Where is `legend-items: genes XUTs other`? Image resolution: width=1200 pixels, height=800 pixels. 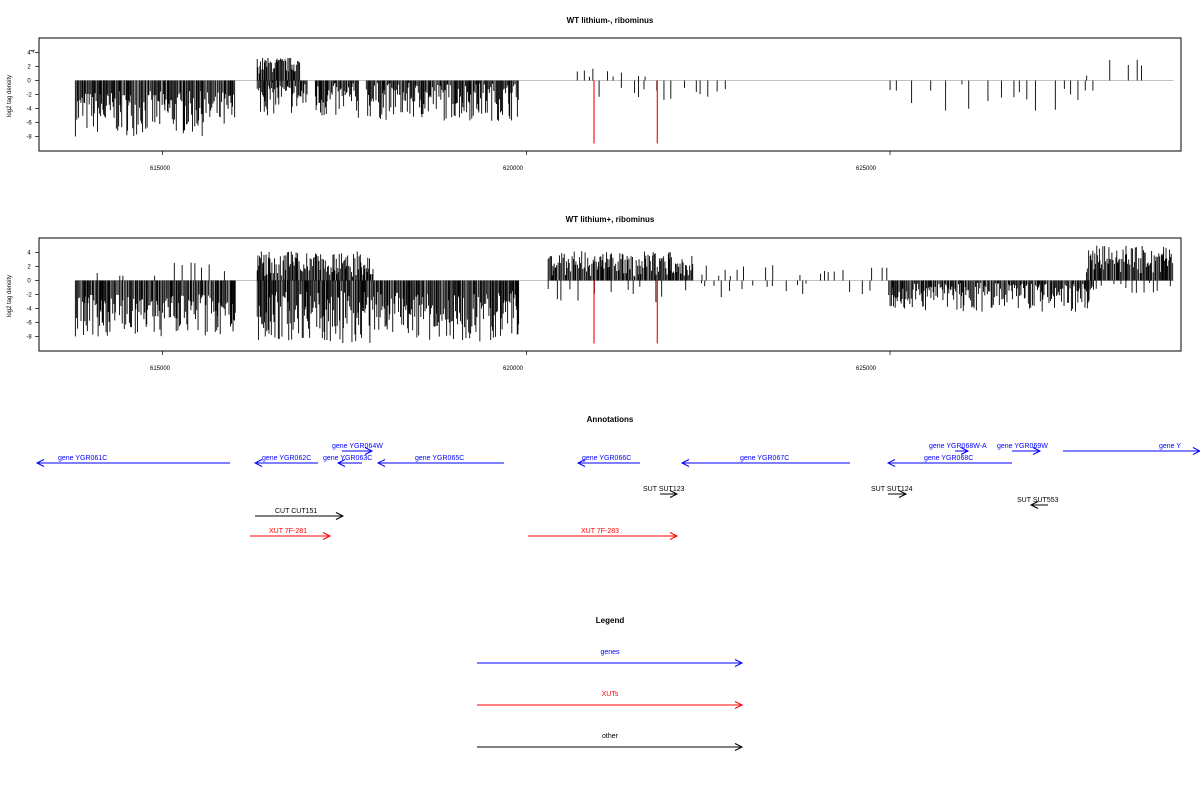
legend-items: genes XUTs other is located at coordinates (610, 700).